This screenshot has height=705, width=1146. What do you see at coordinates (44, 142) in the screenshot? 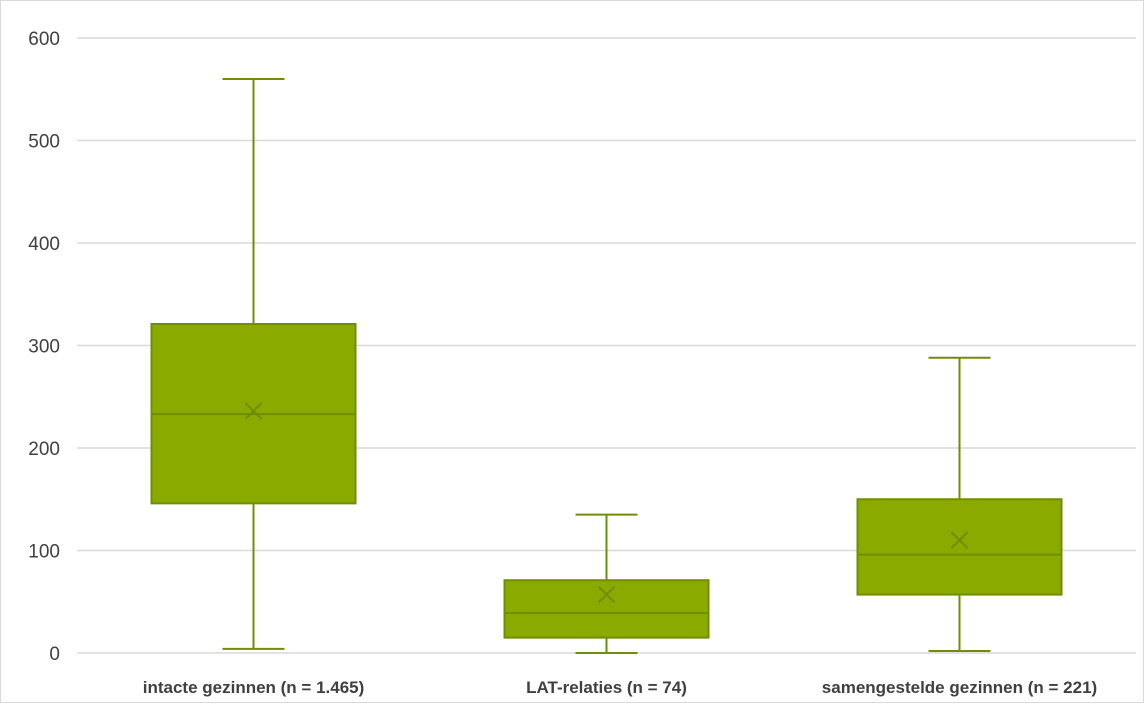
I see `y-tick-label: 500` at bounding box center [44, 142].